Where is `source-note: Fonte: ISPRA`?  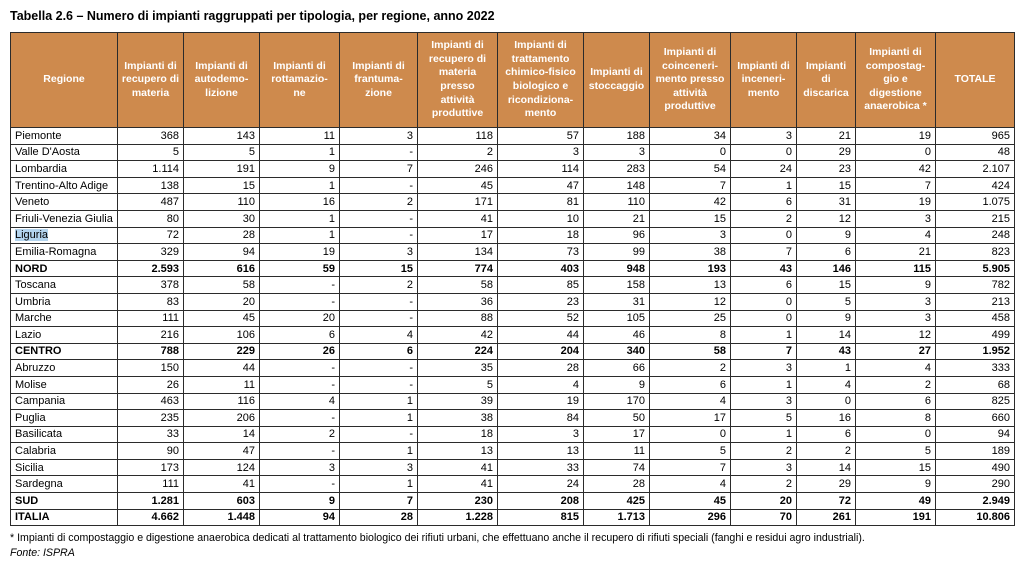
source-note: Fonte: ISPRA is located at coordinates (42, 553).